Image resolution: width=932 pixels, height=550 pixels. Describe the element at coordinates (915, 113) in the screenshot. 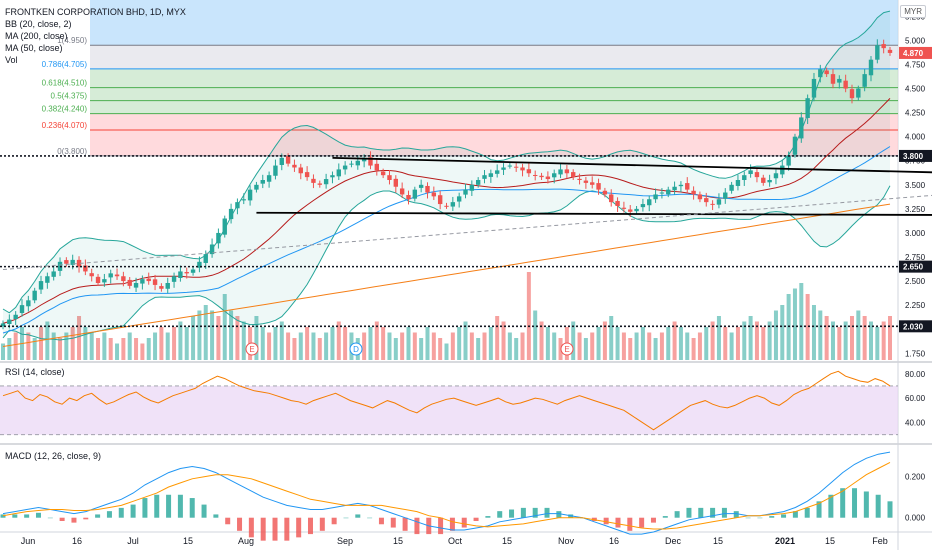

I see `price-tick-label: 4.250` at that location.